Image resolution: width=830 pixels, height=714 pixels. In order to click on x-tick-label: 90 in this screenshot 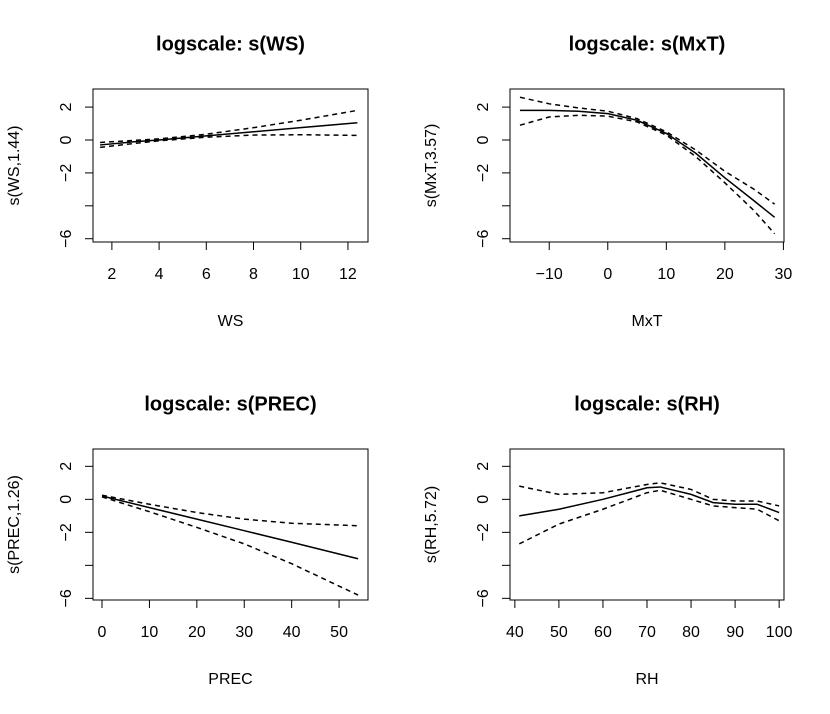, I will do `click(735, 632)`.